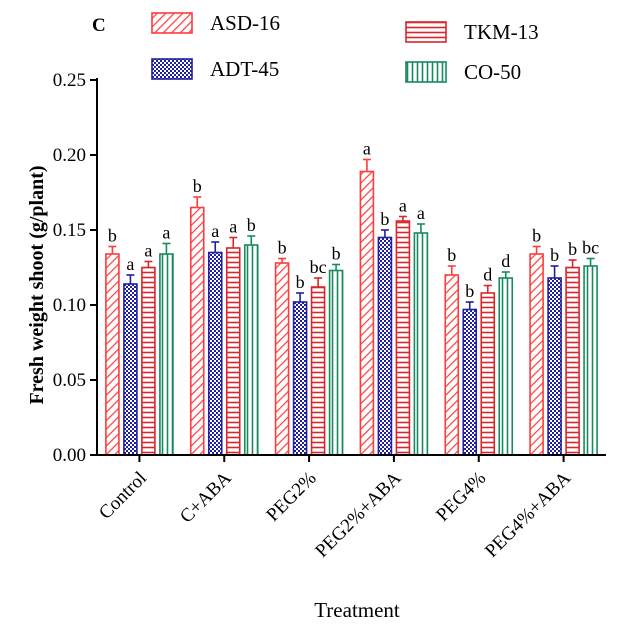 Image resolution: width=640 pixels, height=628 pixels. I want to click on x-tick-label: PEG4%, so click(461, 497).